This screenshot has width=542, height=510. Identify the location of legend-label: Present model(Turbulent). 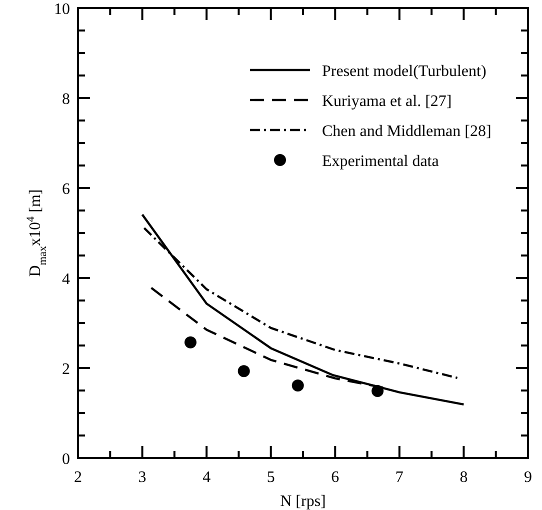
(404, 71).